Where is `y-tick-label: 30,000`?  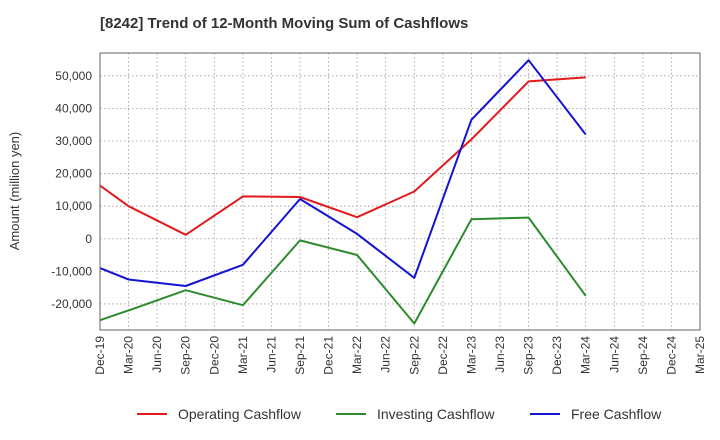 y-tick-label: 30,000 is located at coordinates (73, 141).